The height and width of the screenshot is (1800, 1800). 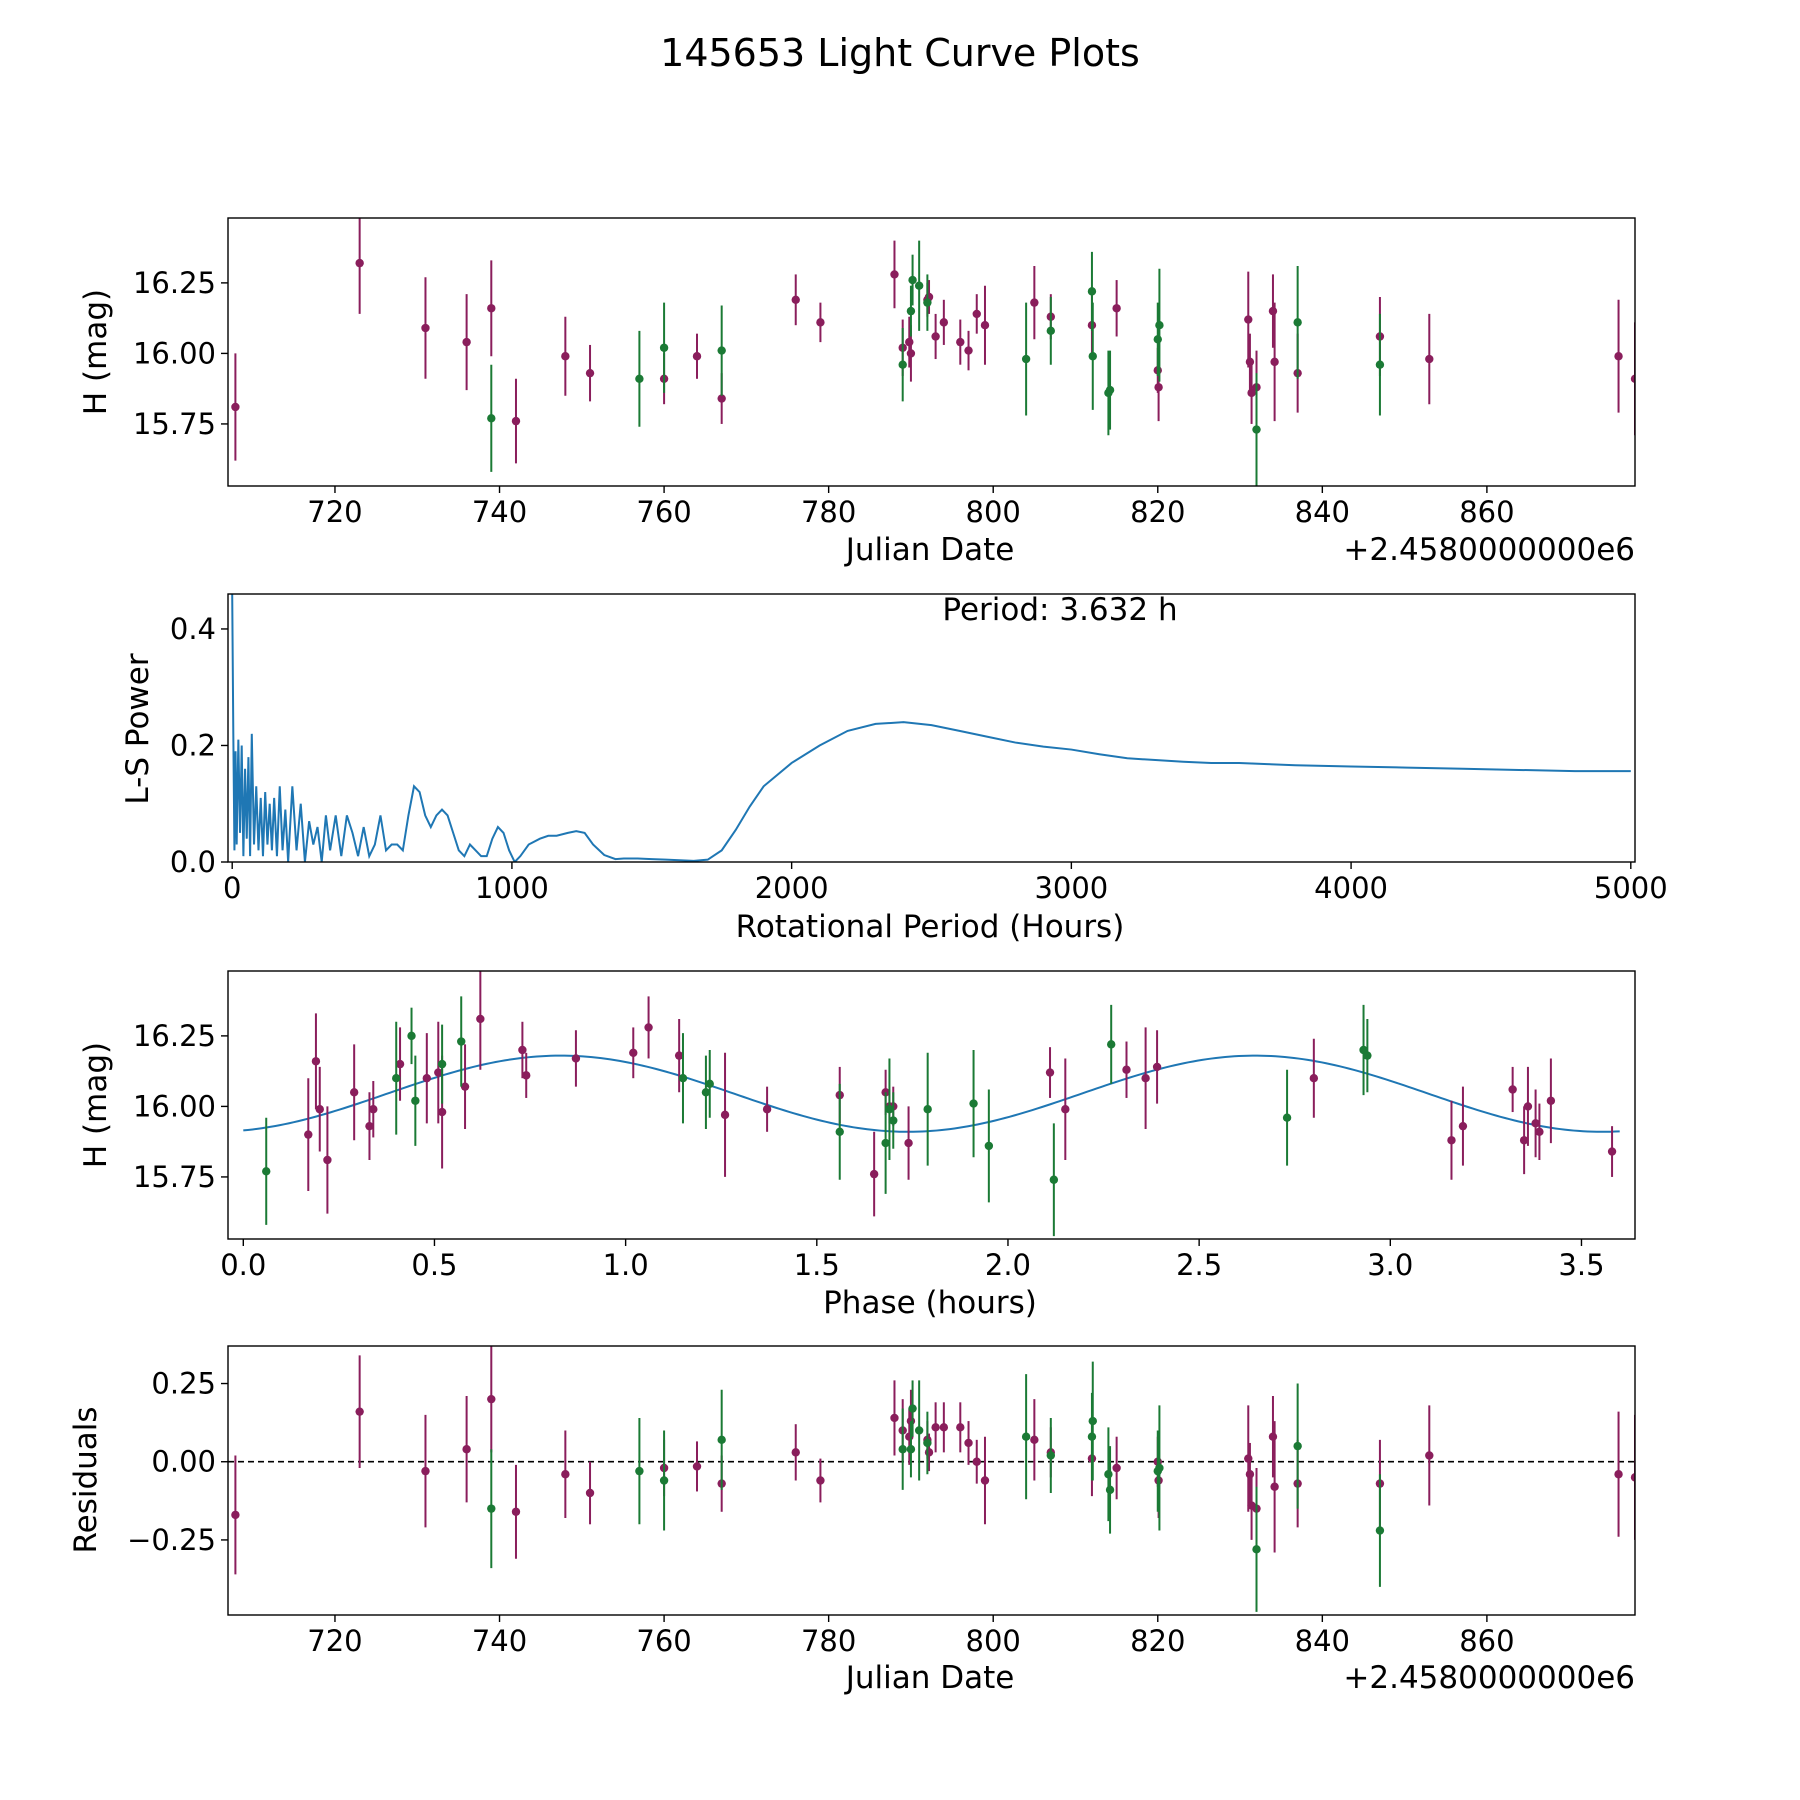 I want to click on ls-annotation: Period: 3.632 h, so click(x=1059, y=610).